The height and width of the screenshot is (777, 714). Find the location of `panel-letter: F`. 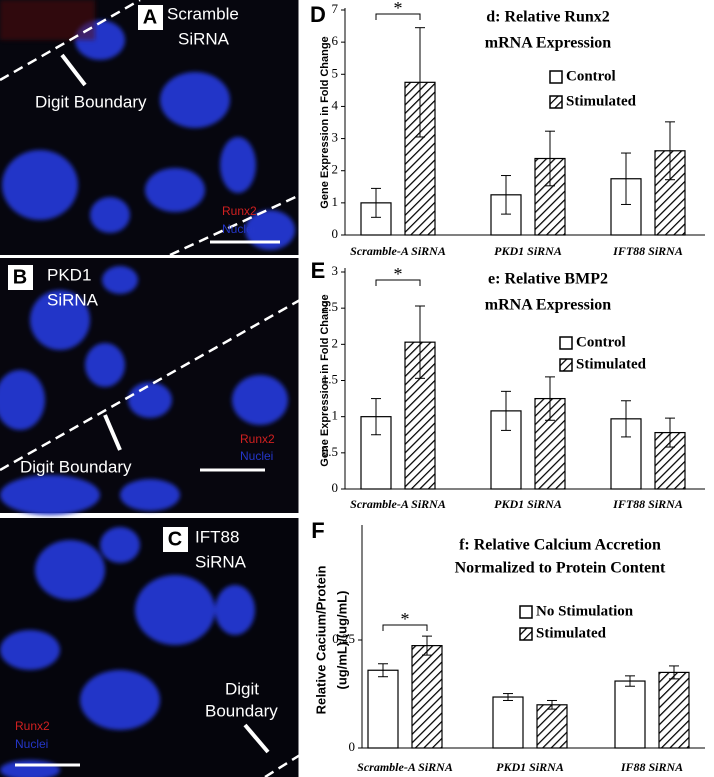

panel-letter: F is located at coordinates (317, 530).